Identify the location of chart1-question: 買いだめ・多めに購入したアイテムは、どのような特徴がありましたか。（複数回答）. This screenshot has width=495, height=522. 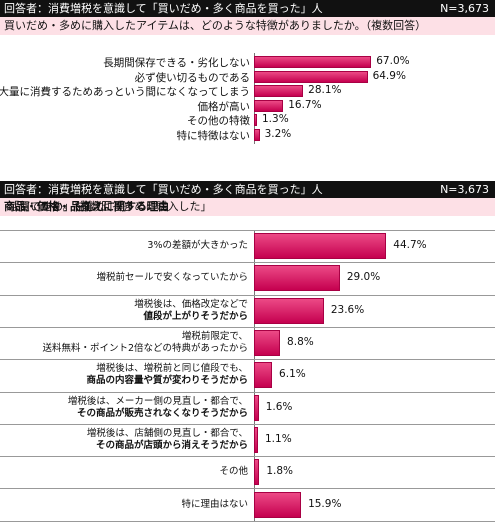
(215, 25).